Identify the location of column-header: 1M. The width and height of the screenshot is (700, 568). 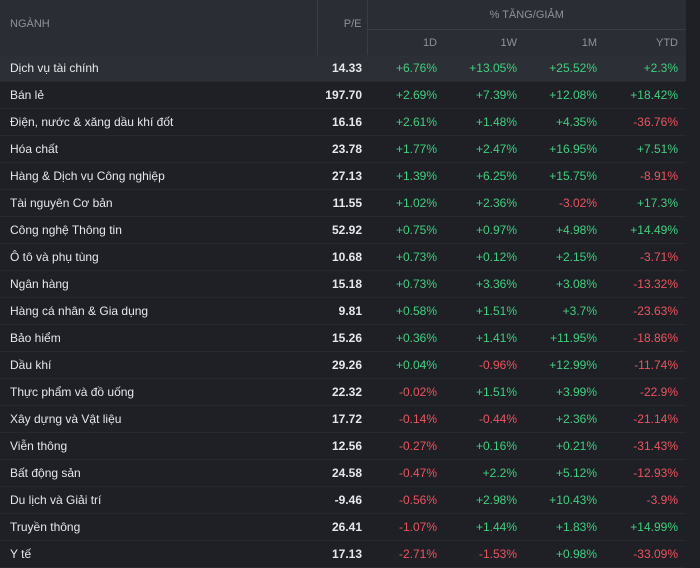
(565, 42).